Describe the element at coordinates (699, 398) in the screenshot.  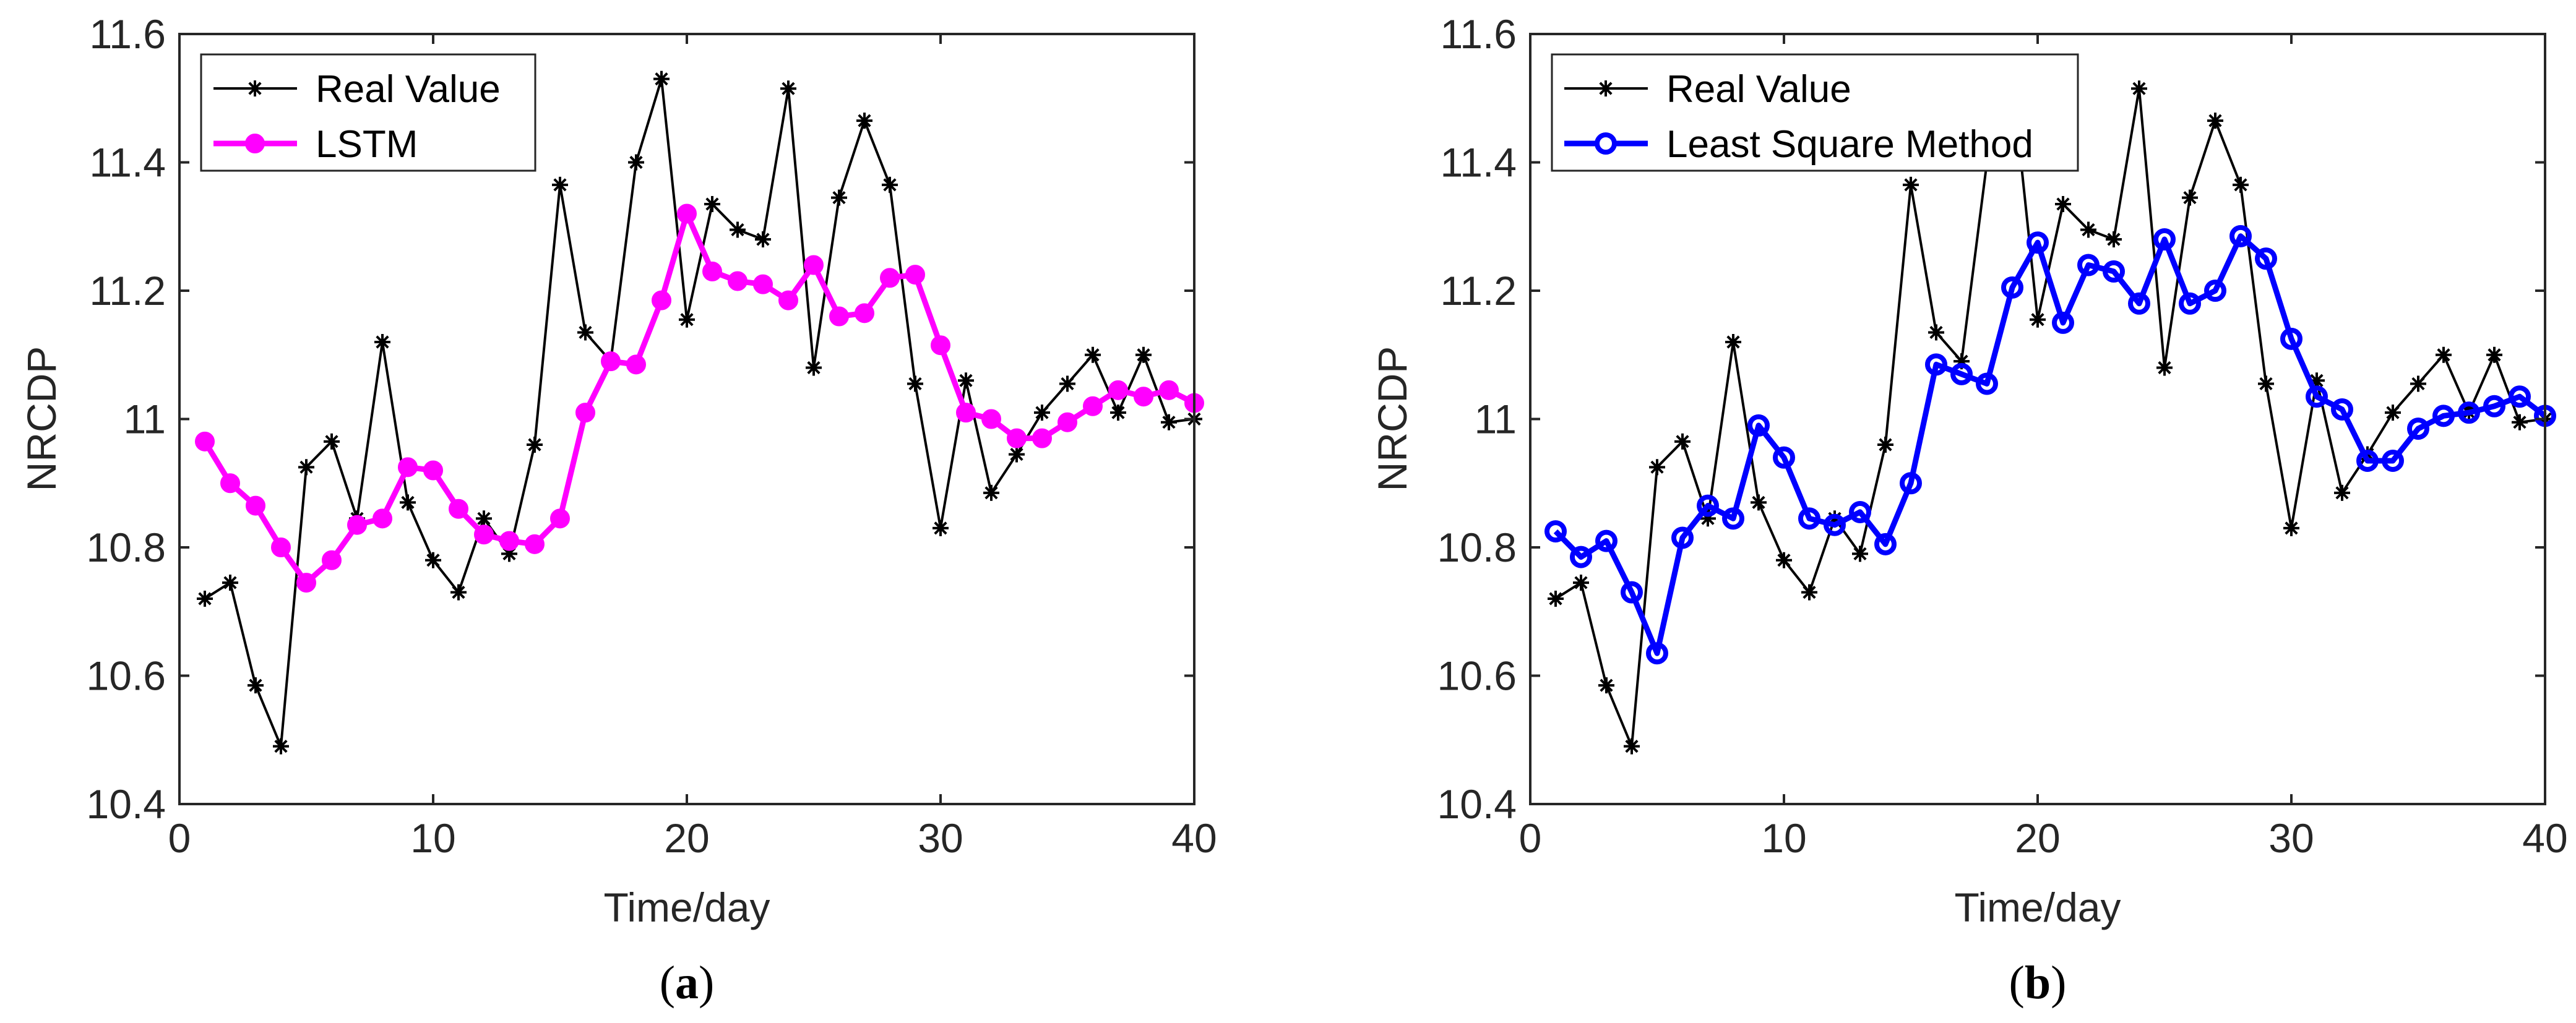
I see `series-lstm` at that location.